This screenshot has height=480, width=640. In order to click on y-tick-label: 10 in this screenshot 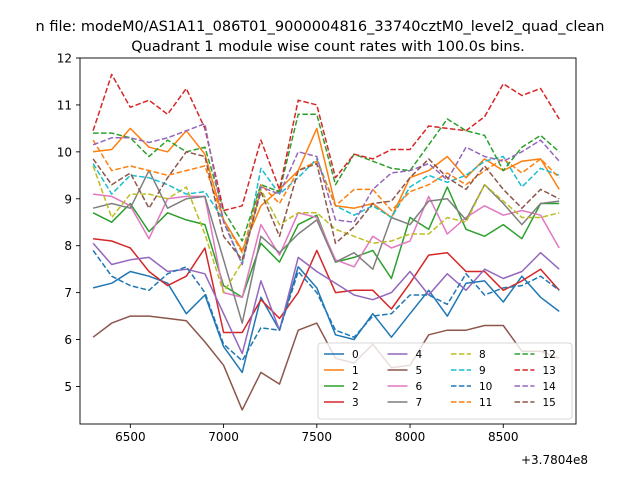, I will do `click(64, 152)`.